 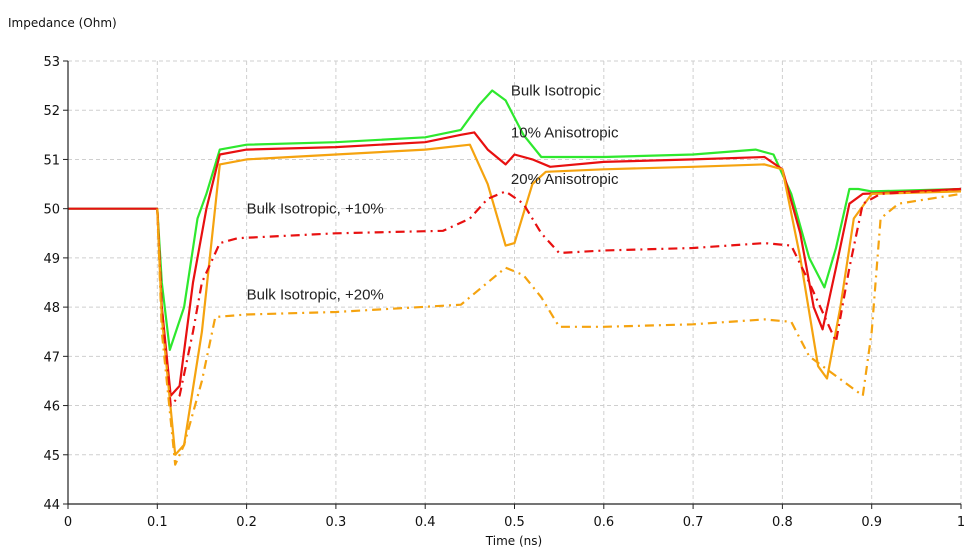 What do you see at coordinates (315, 209) in the screenshot?
I see `annotation-label: Bulk Isotropic, +10%` at bounding box center [315, 209].